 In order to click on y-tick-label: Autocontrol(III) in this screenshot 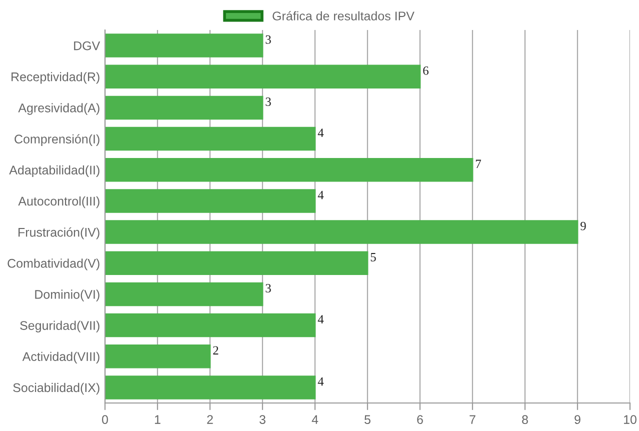, I will do `click(59, 202)`.